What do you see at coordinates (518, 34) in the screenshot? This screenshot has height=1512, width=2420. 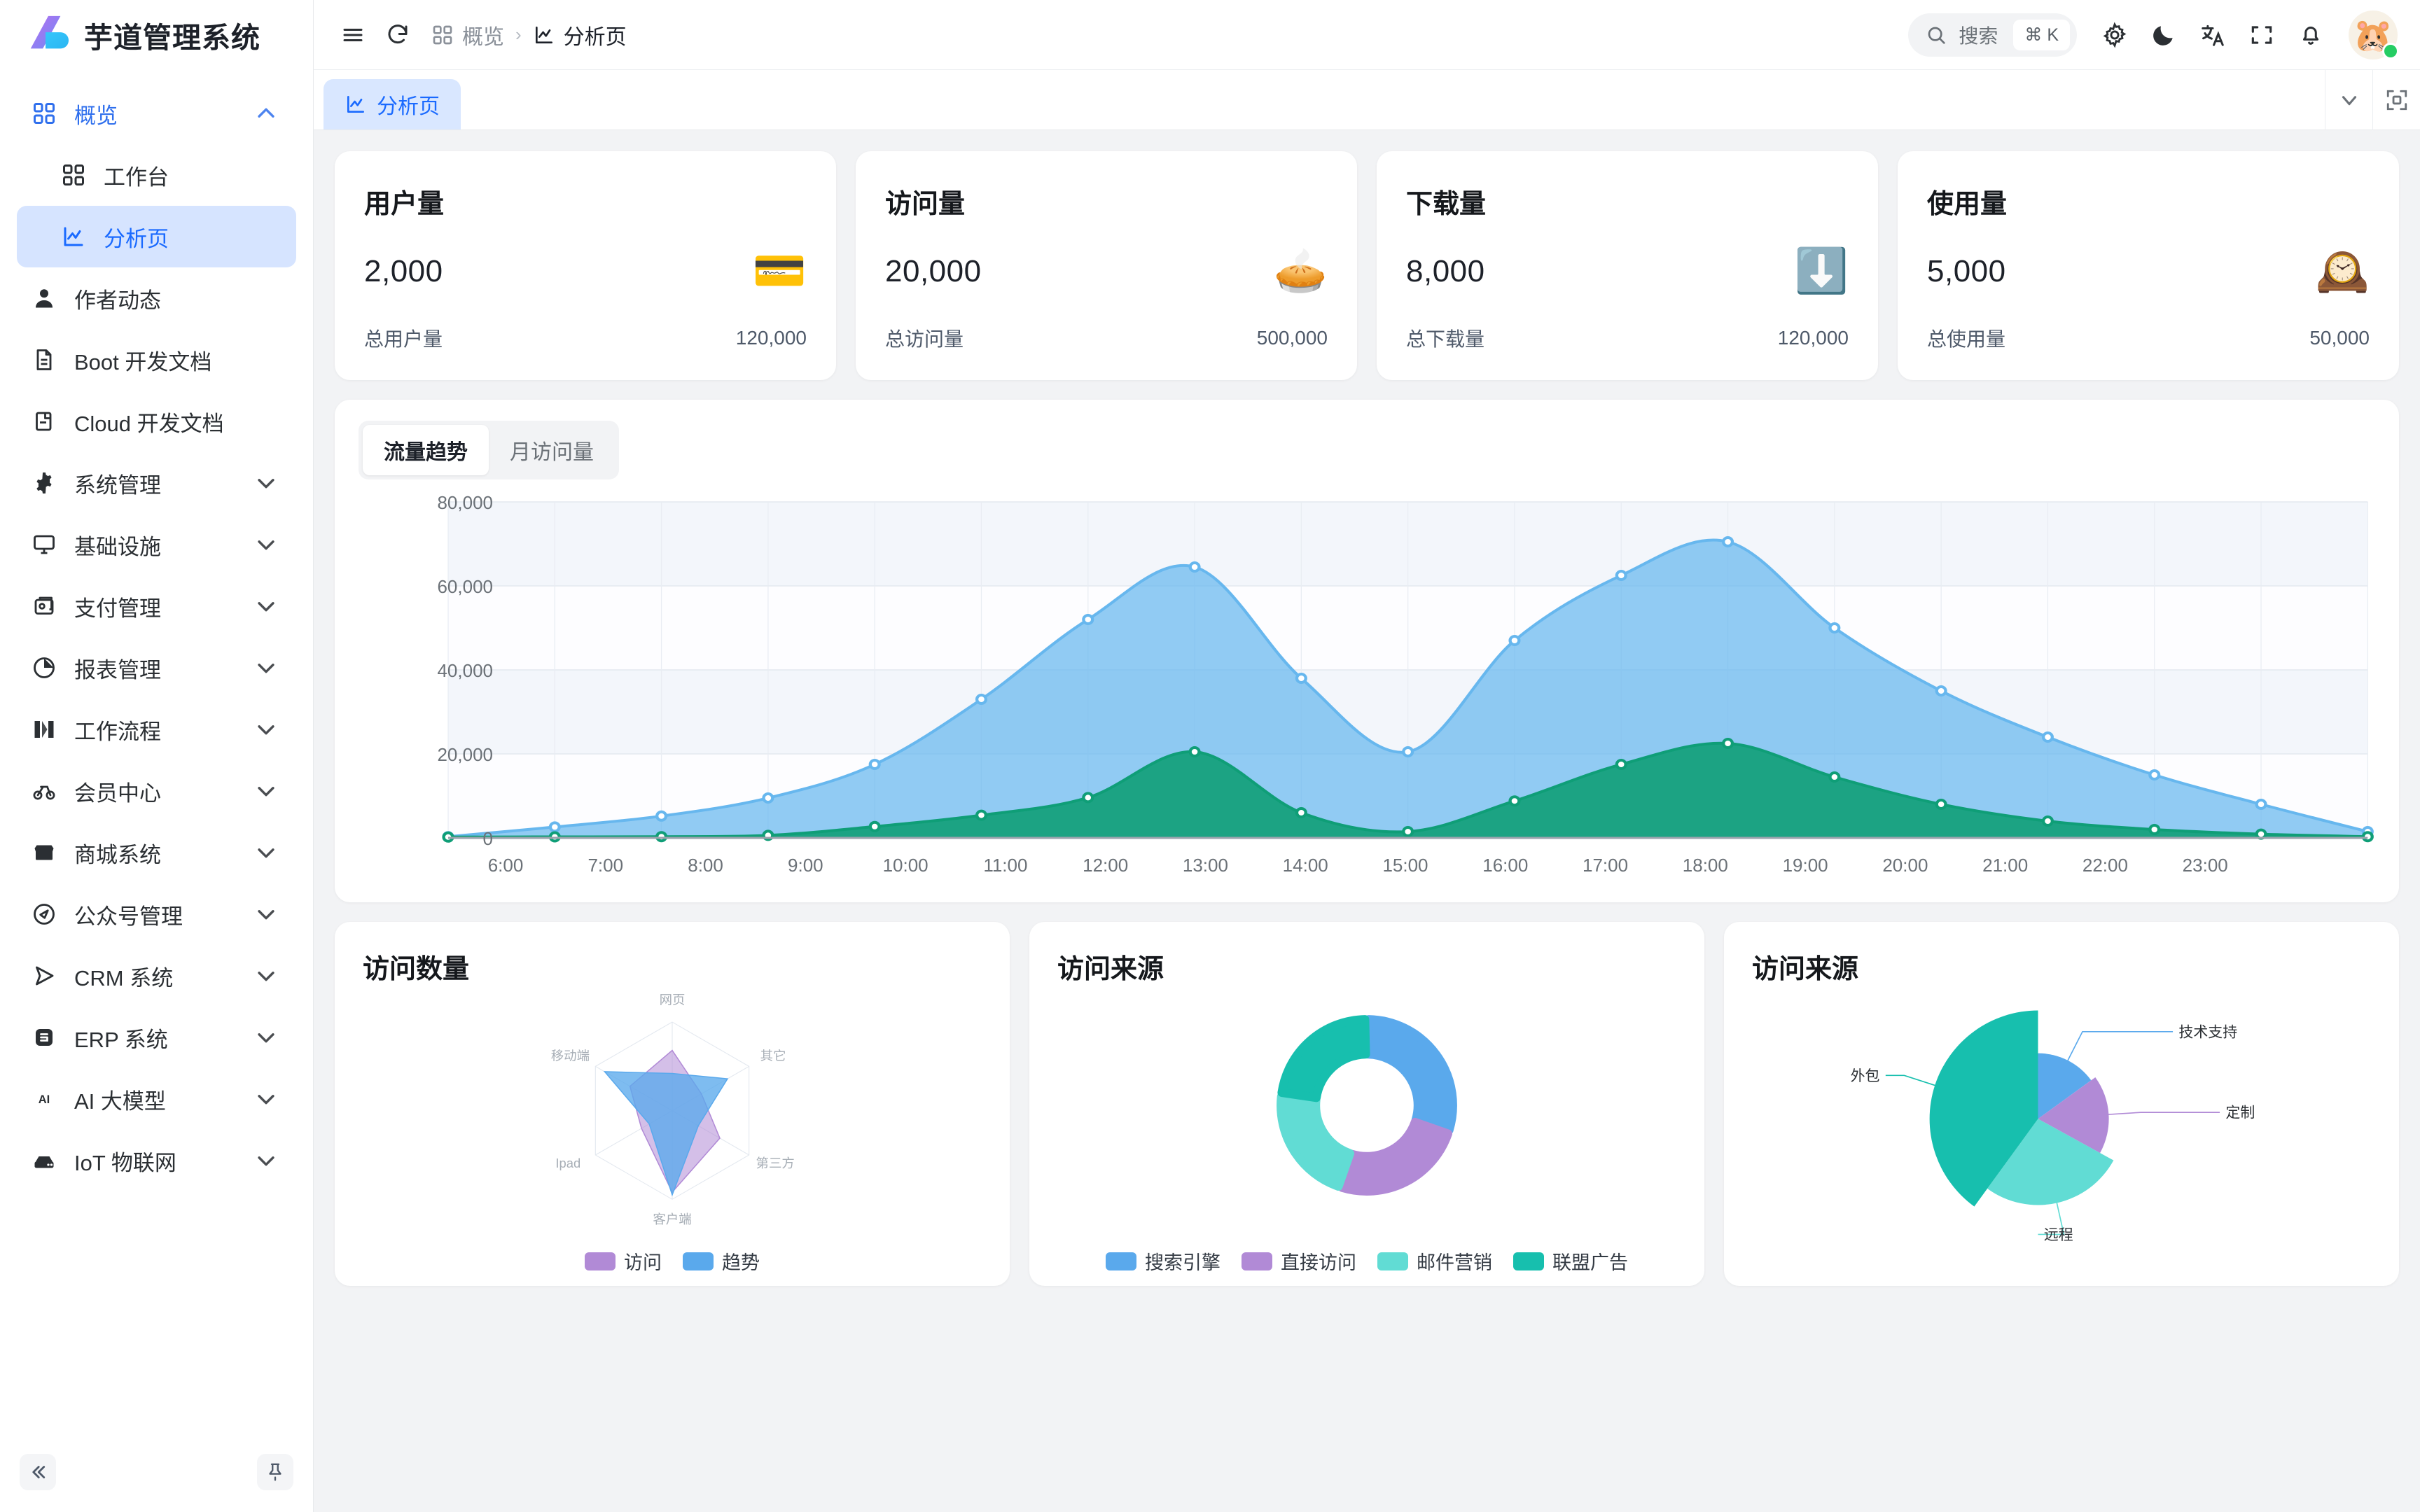 I see `chevron-right-icon: ›` at bounding box center [518, 34].